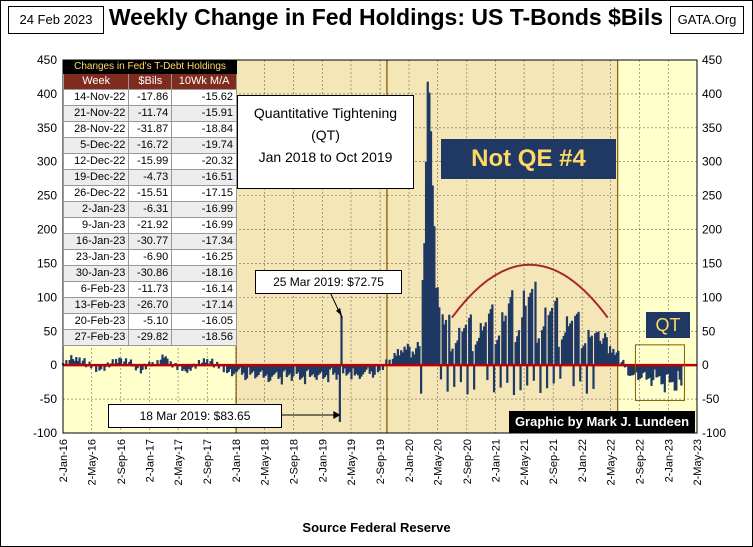 This screenshot has width=753, height=547. What do you see at coordinates (338, 311) in the screenshot?
I see `peak-arrowhead` at bounding box center [338, 311].